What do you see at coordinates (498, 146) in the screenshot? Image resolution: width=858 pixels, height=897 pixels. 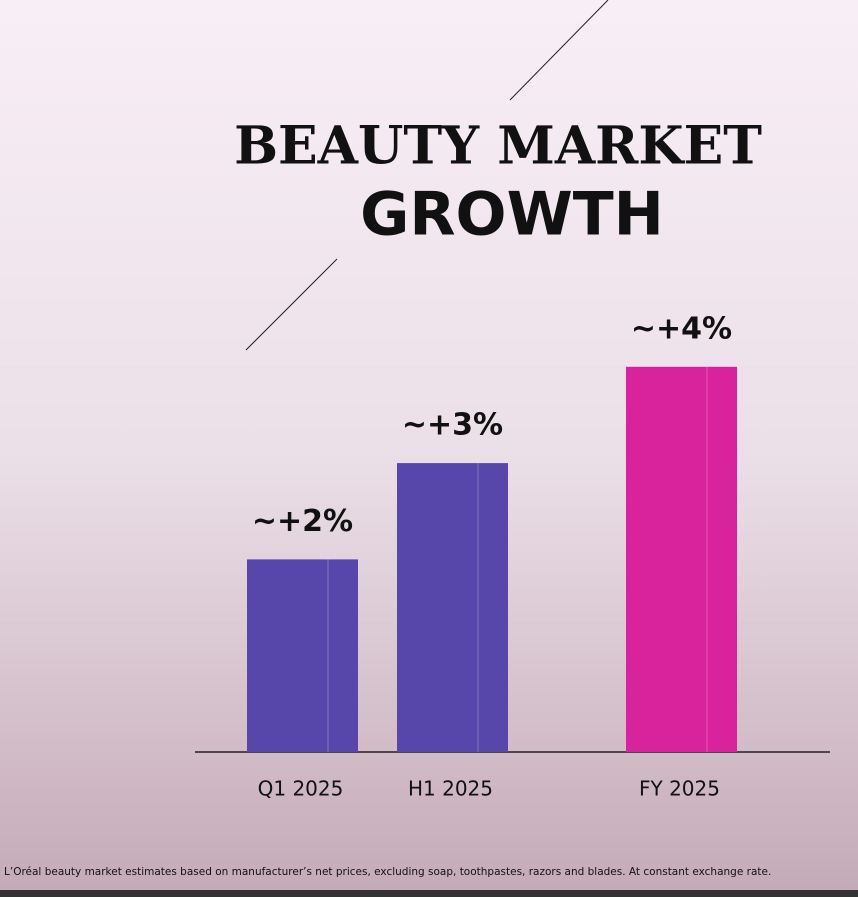 I see `chart-title: BEAUTY MARKET` at bounding box center [498, 146].